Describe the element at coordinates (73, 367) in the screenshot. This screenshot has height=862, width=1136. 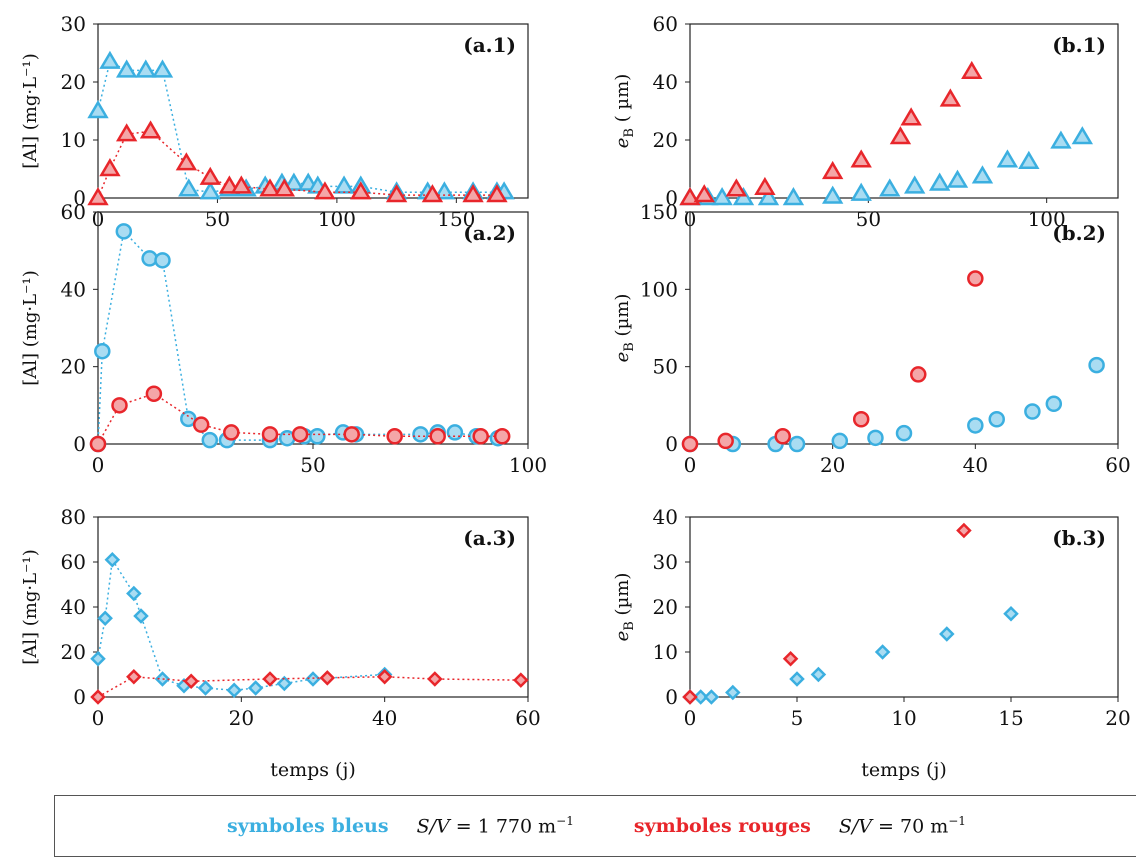
I see `ytick-label-a2: 20` at that location.